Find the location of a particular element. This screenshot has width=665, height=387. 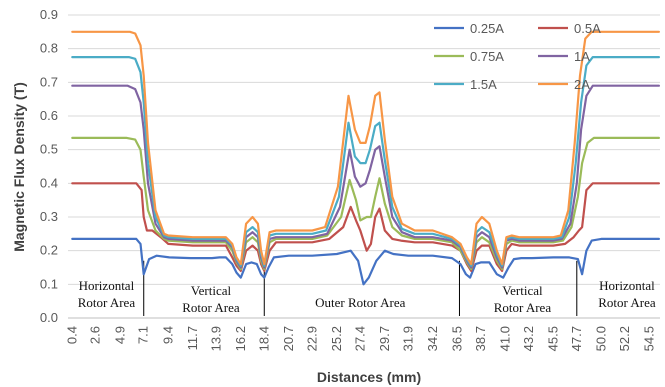

y-tick-label: 0.2 is located at coordinates (49, 250).